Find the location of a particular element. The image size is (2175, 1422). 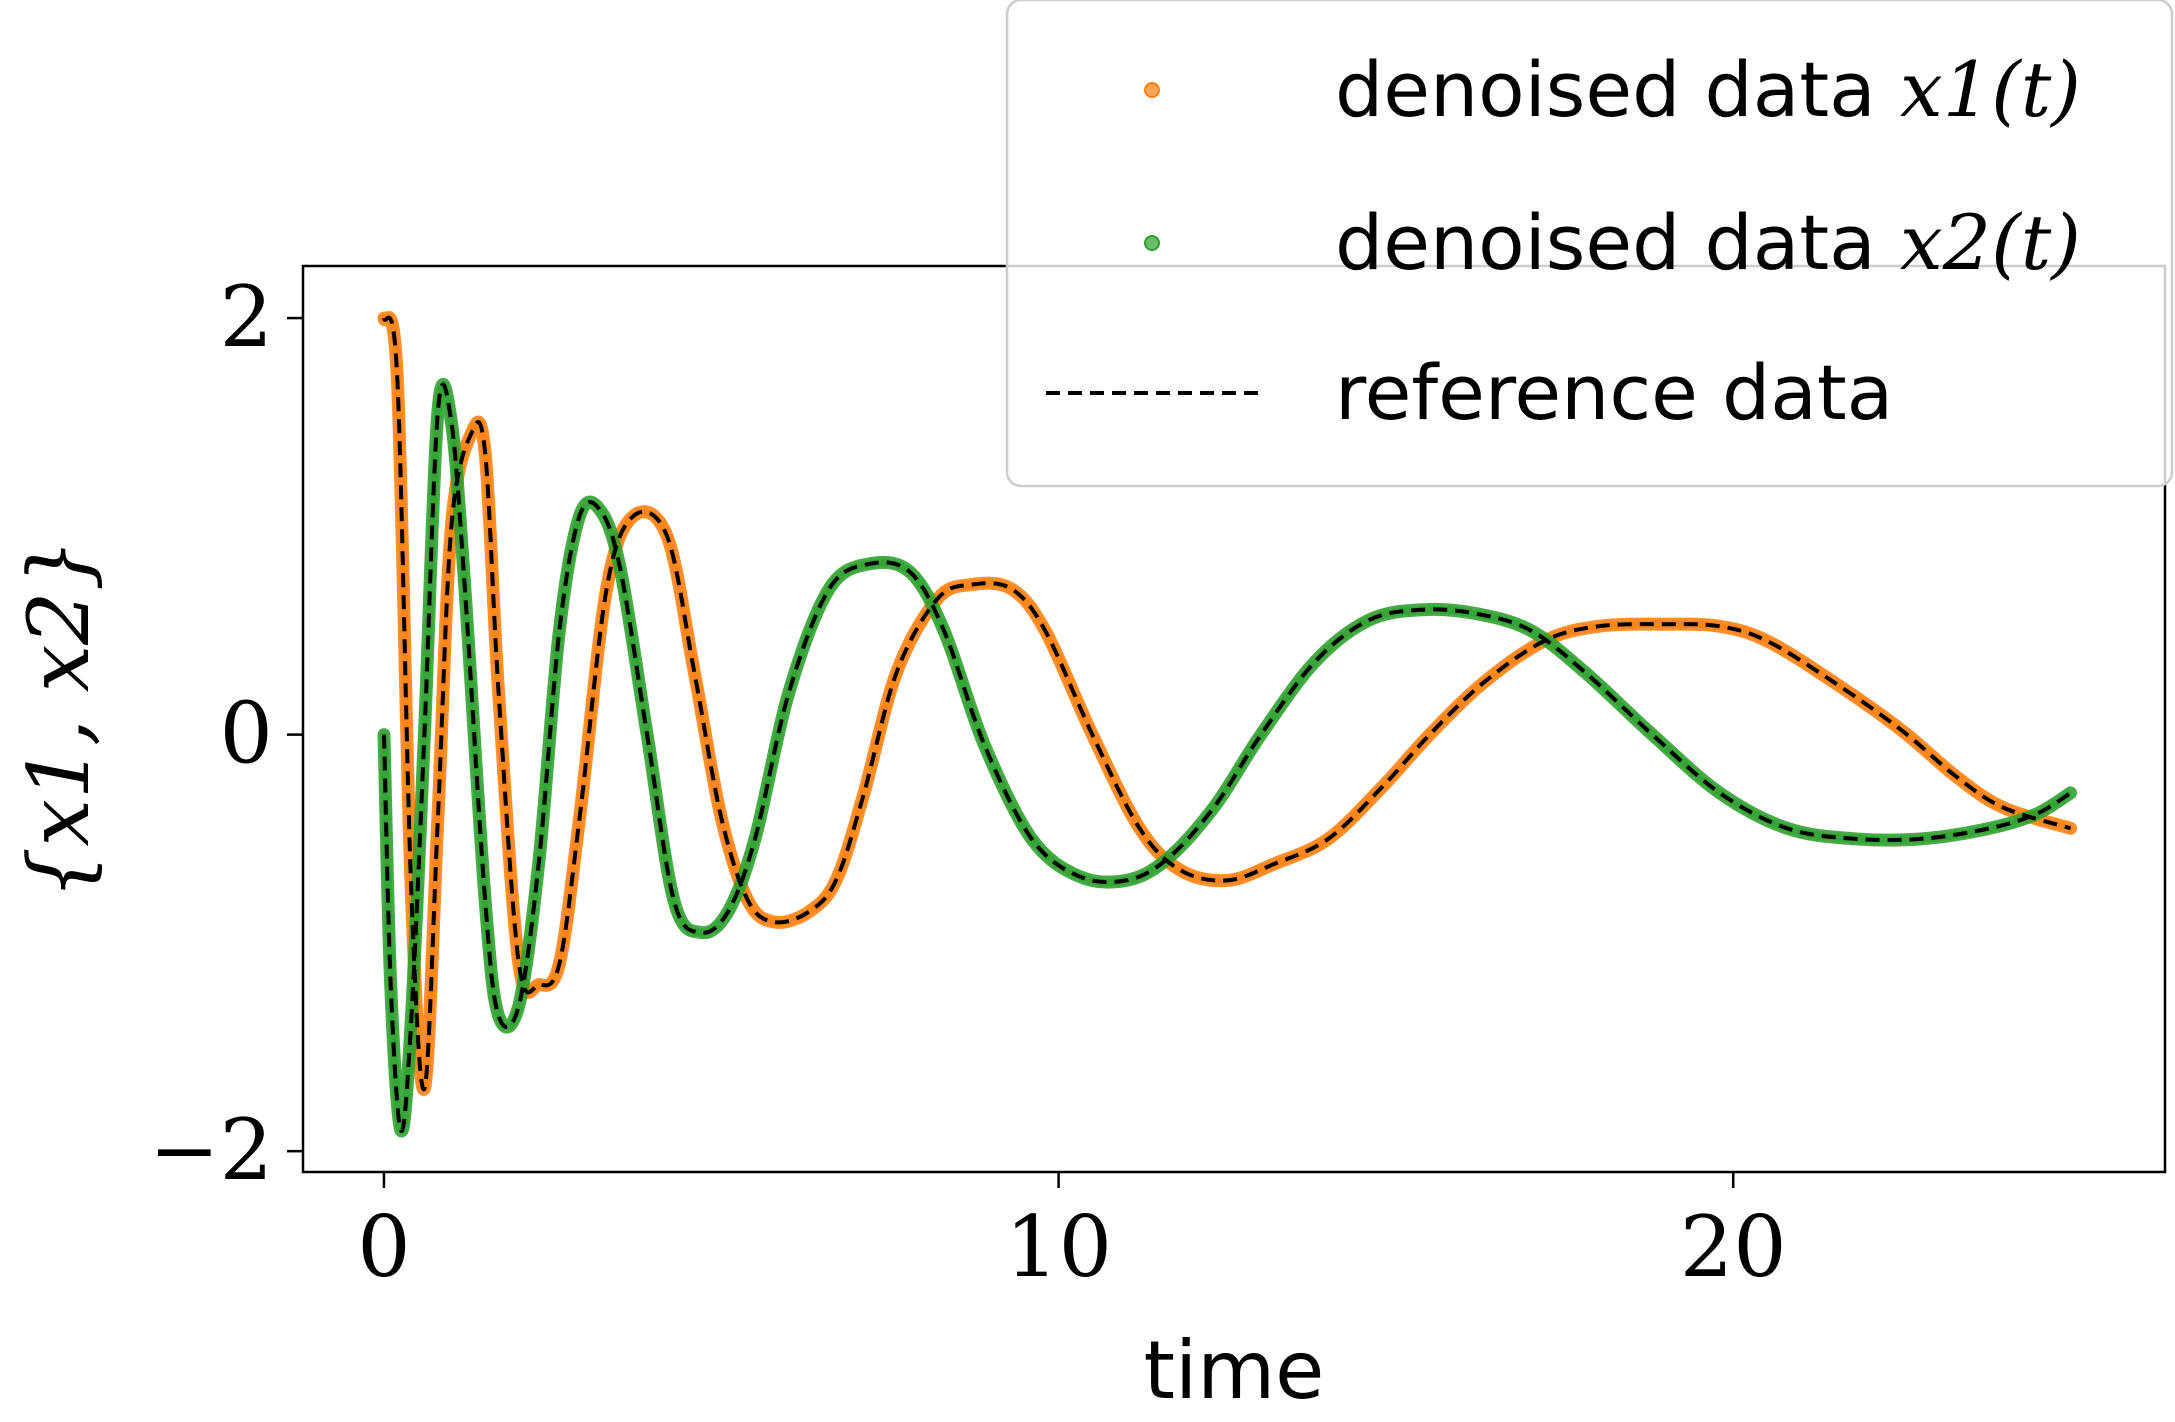

x-axis: 0 10 20 is located at coordinates (1072, 1234).